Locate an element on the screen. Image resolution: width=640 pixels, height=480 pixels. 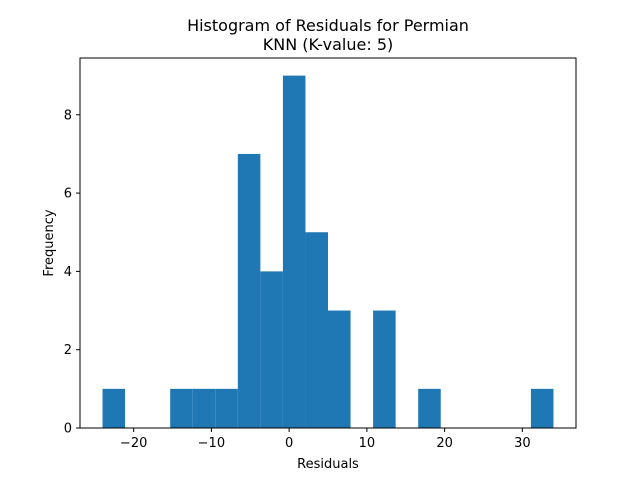
x-tick-label: 0 is located at coordinates (289, 443).